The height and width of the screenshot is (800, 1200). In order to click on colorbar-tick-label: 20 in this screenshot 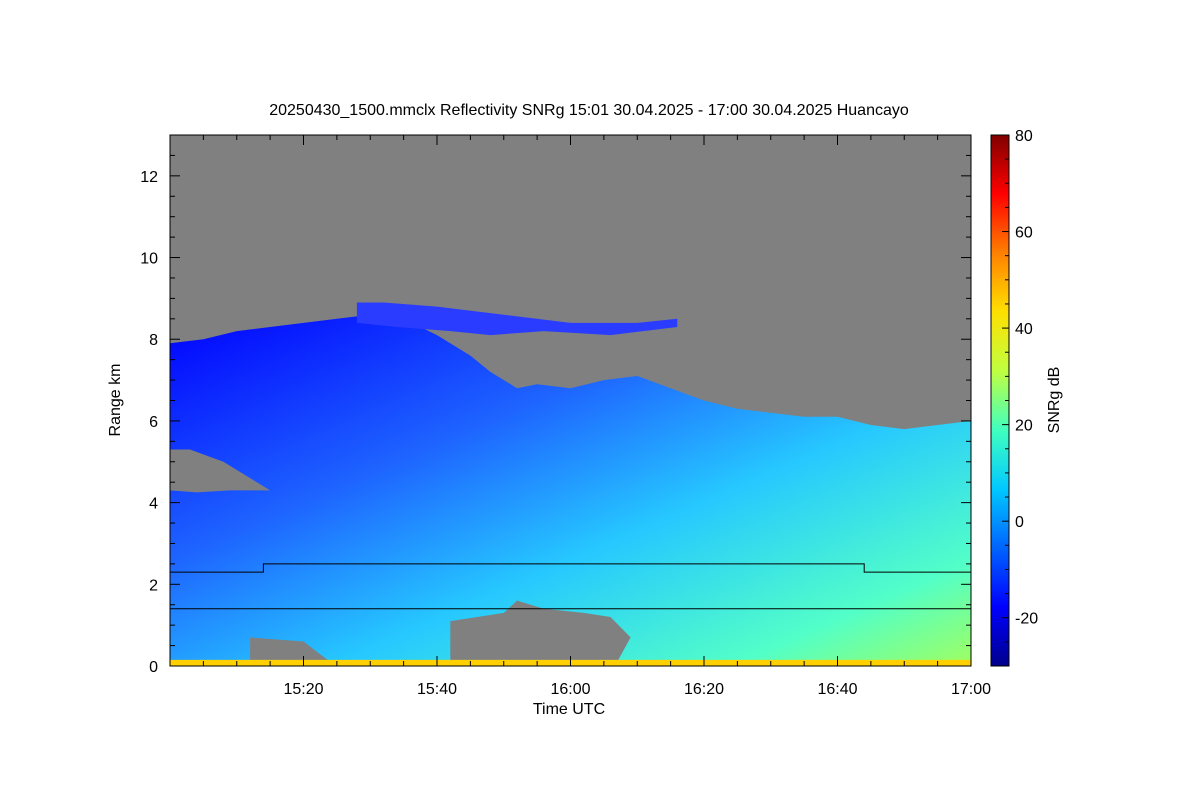, I will do `click(1024, 426)`.